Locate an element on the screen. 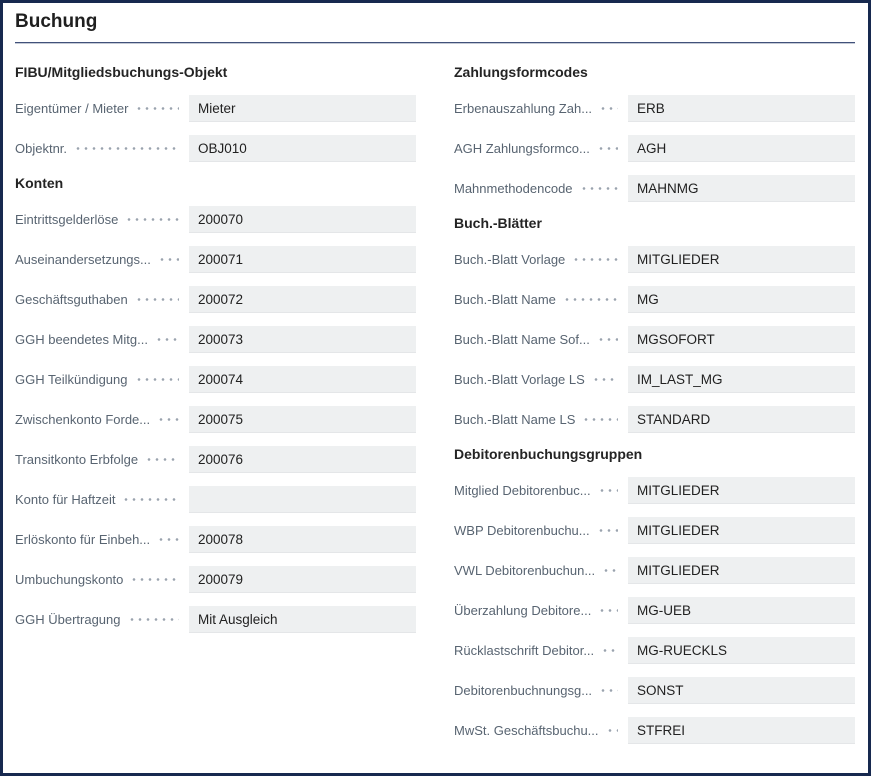 This screenshot has height=776, width=871. form-field-row: Debitorenbuchnungsg... SONST is located at coordinates (654, 690).